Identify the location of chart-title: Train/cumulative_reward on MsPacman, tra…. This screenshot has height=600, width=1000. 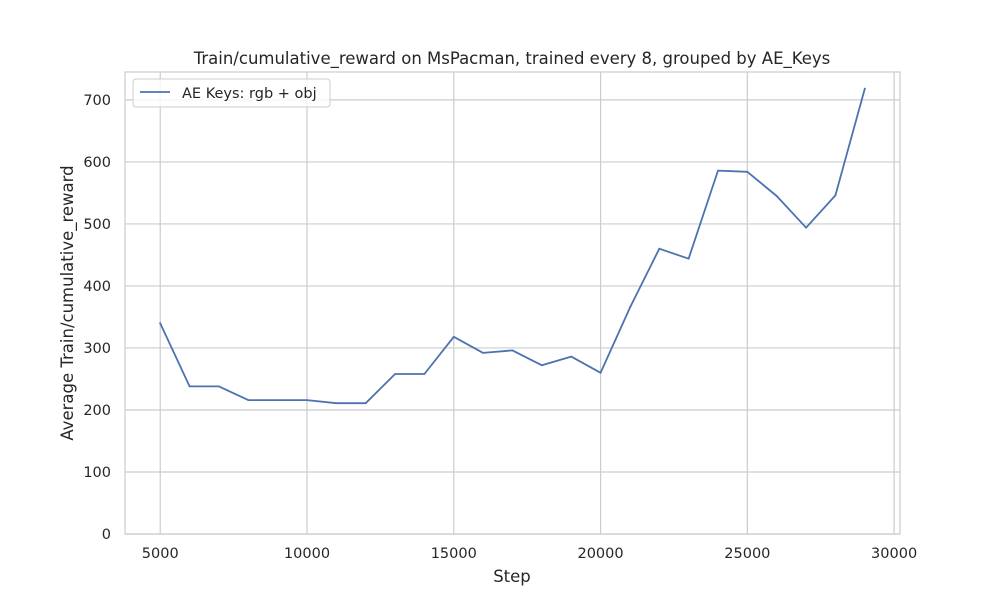
(512, 59).